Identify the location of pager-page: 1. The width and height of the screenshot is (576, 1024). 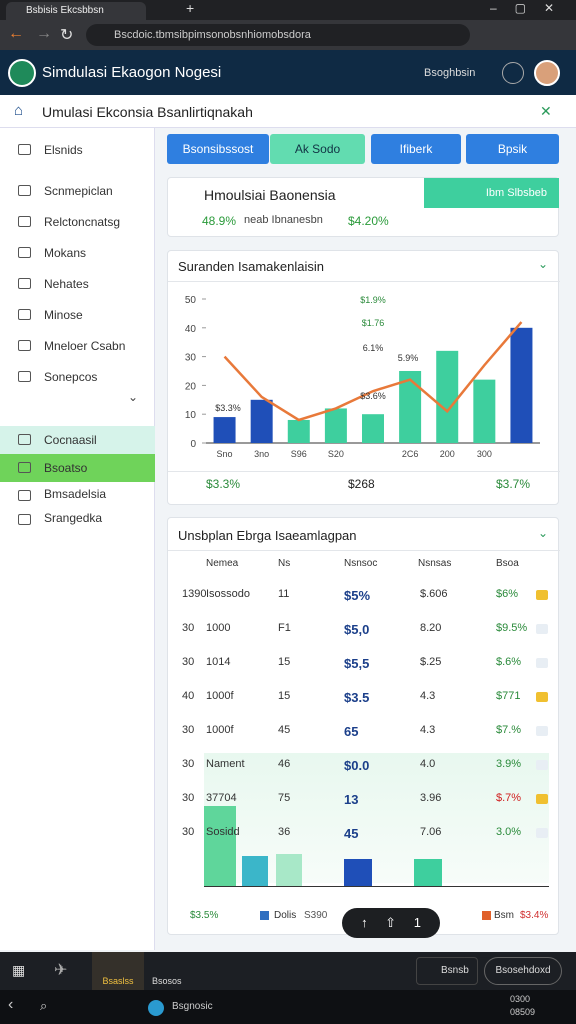
(417, 922).